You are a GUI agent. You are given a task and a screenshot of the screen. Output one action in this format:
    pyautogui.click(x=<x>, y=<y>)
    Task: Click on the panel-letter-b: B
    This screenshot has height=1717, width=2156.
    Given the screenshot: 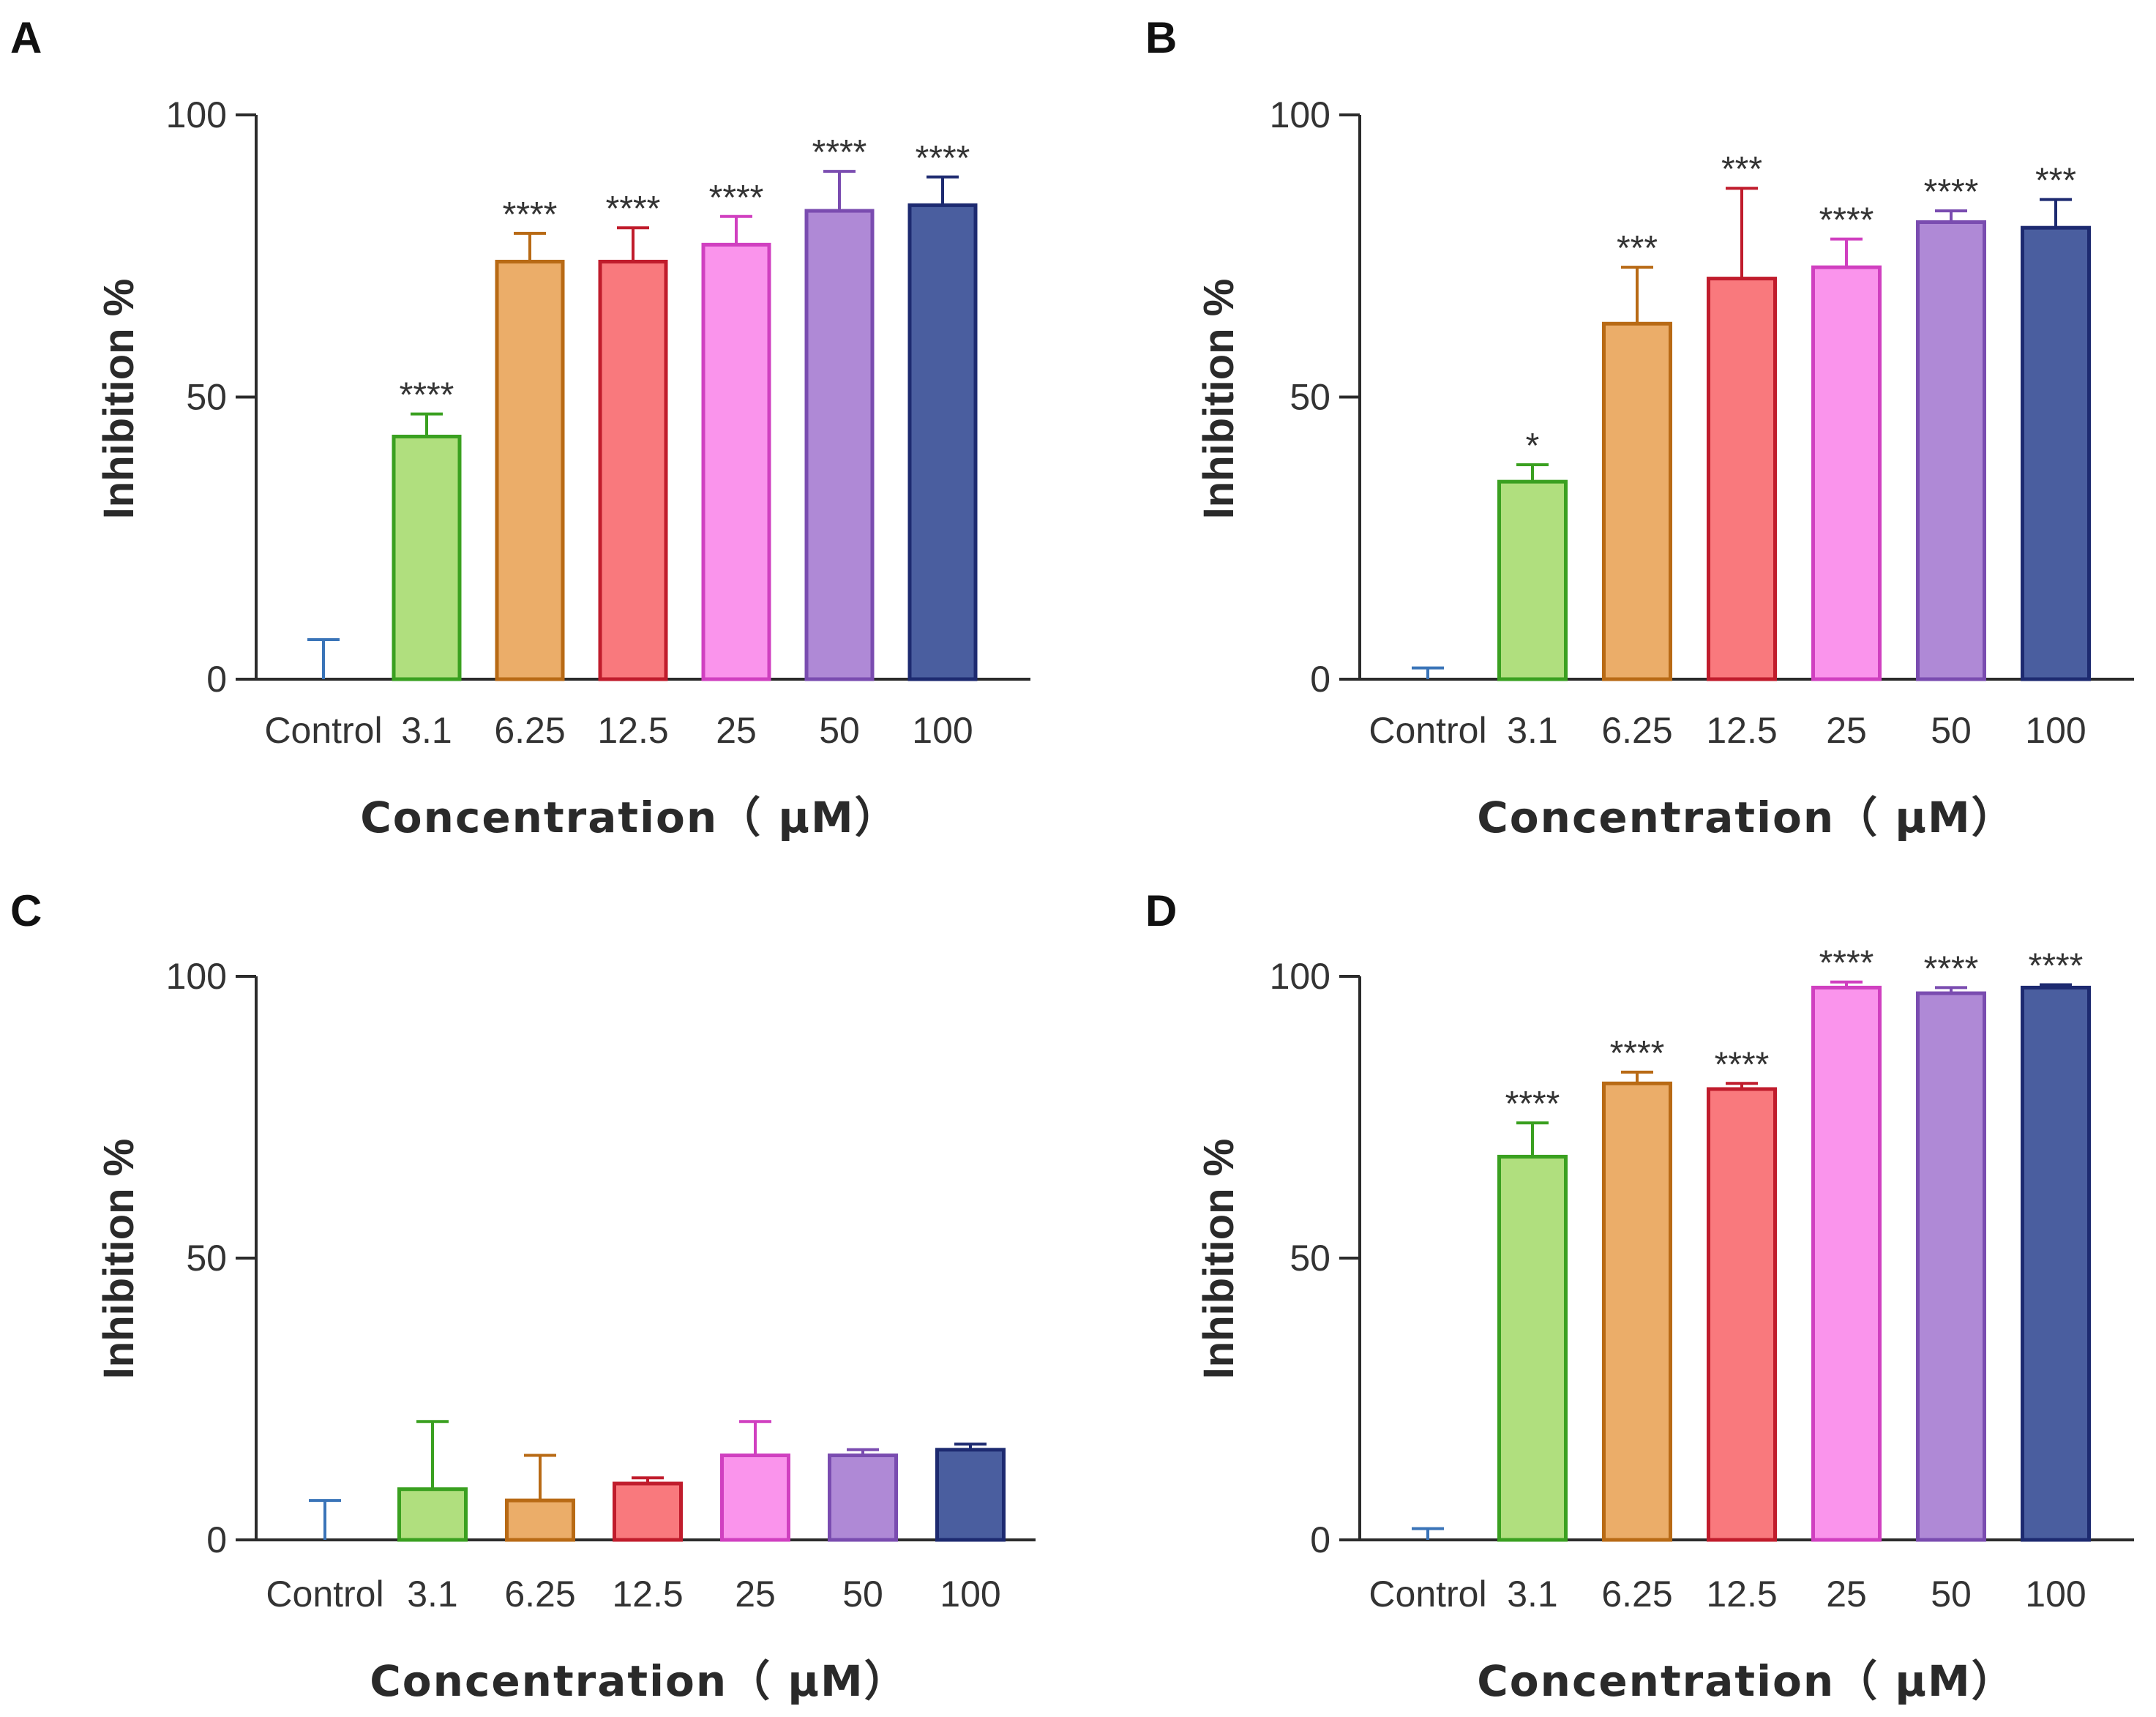 What is the action you would take?
    pyautogui.click(x=1161, y=38)
    